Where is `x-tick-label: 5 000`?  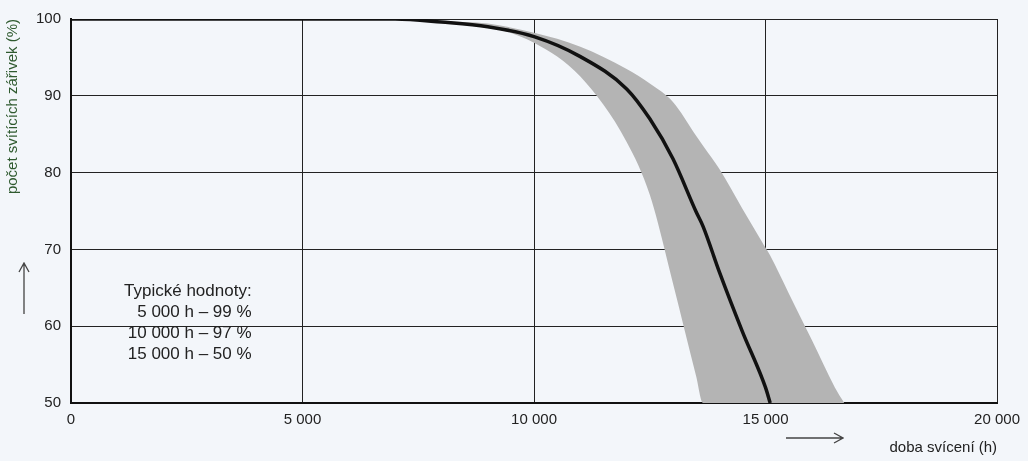 x-tick-label: 5 000 is located at coordinates (302, 419).